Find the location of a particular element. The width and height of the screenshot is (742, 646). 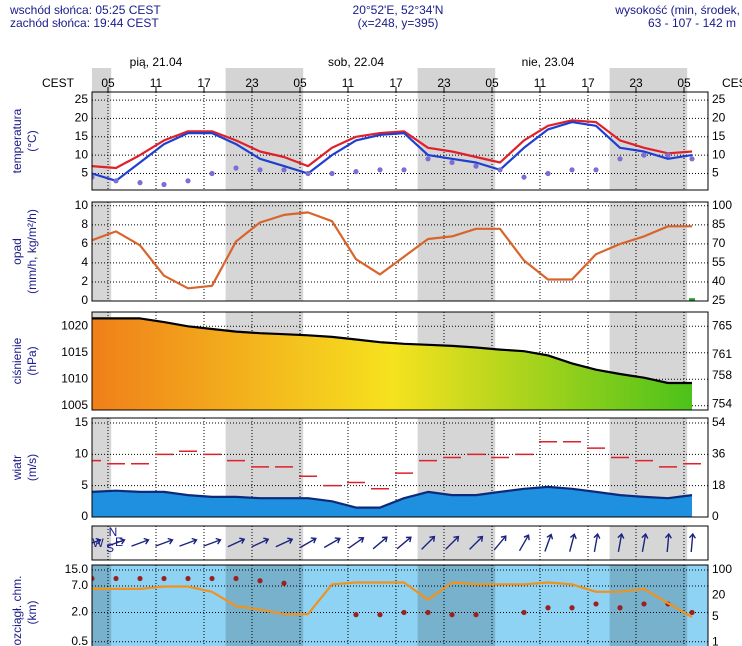

elevation-title: wysokość (min, środek, is located at coordinates (677, 10).